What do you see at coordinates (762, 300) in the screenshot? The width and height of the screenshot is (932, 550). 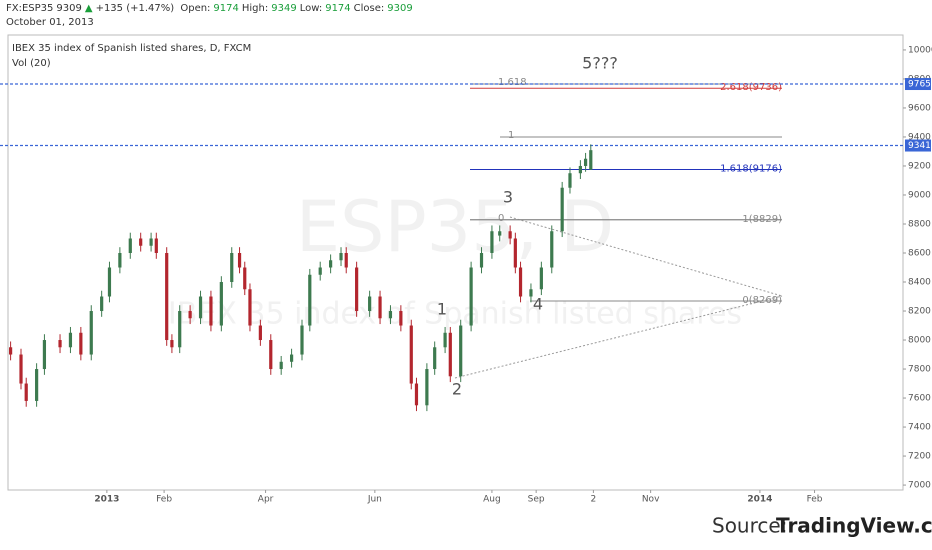 I see `level-label: 0(8269)` at bounding box center [762, 300].